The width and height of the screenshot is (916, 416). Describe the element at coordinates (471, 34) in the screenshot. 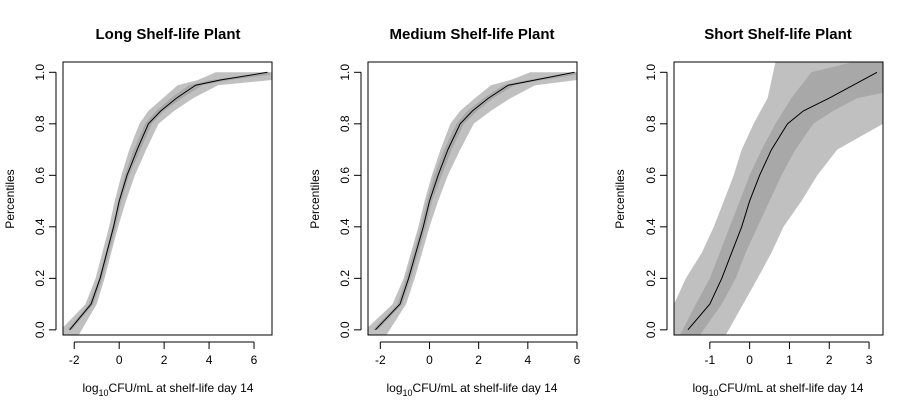

I see `panel-title: Medium Shelf-life Plant` at that location.